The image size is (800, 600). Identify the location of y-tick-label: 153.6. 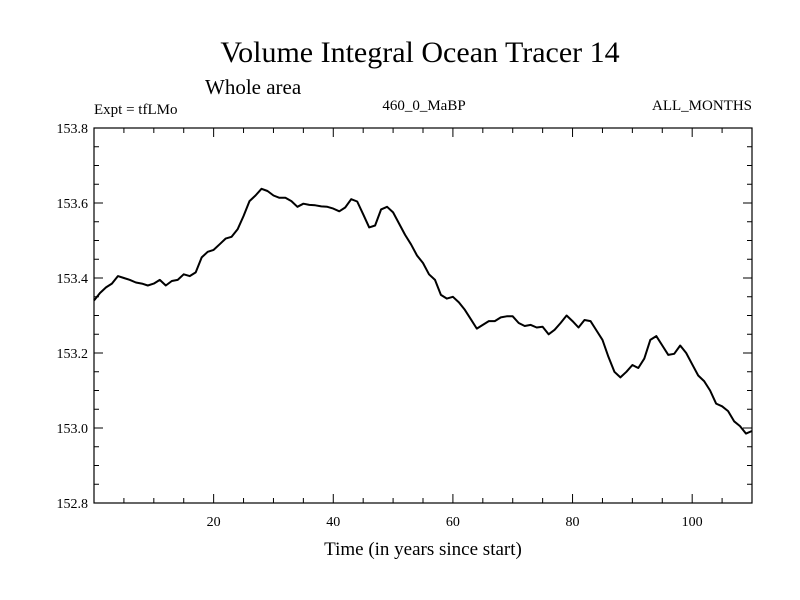
(73, 204).